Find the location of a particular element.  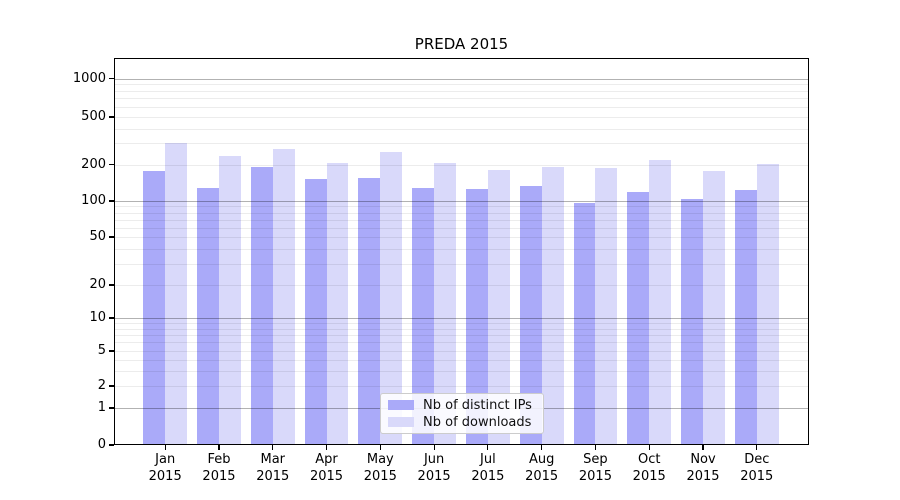

x-tick-label-jan: Jan 2015 is located at coordinates (165, 468).